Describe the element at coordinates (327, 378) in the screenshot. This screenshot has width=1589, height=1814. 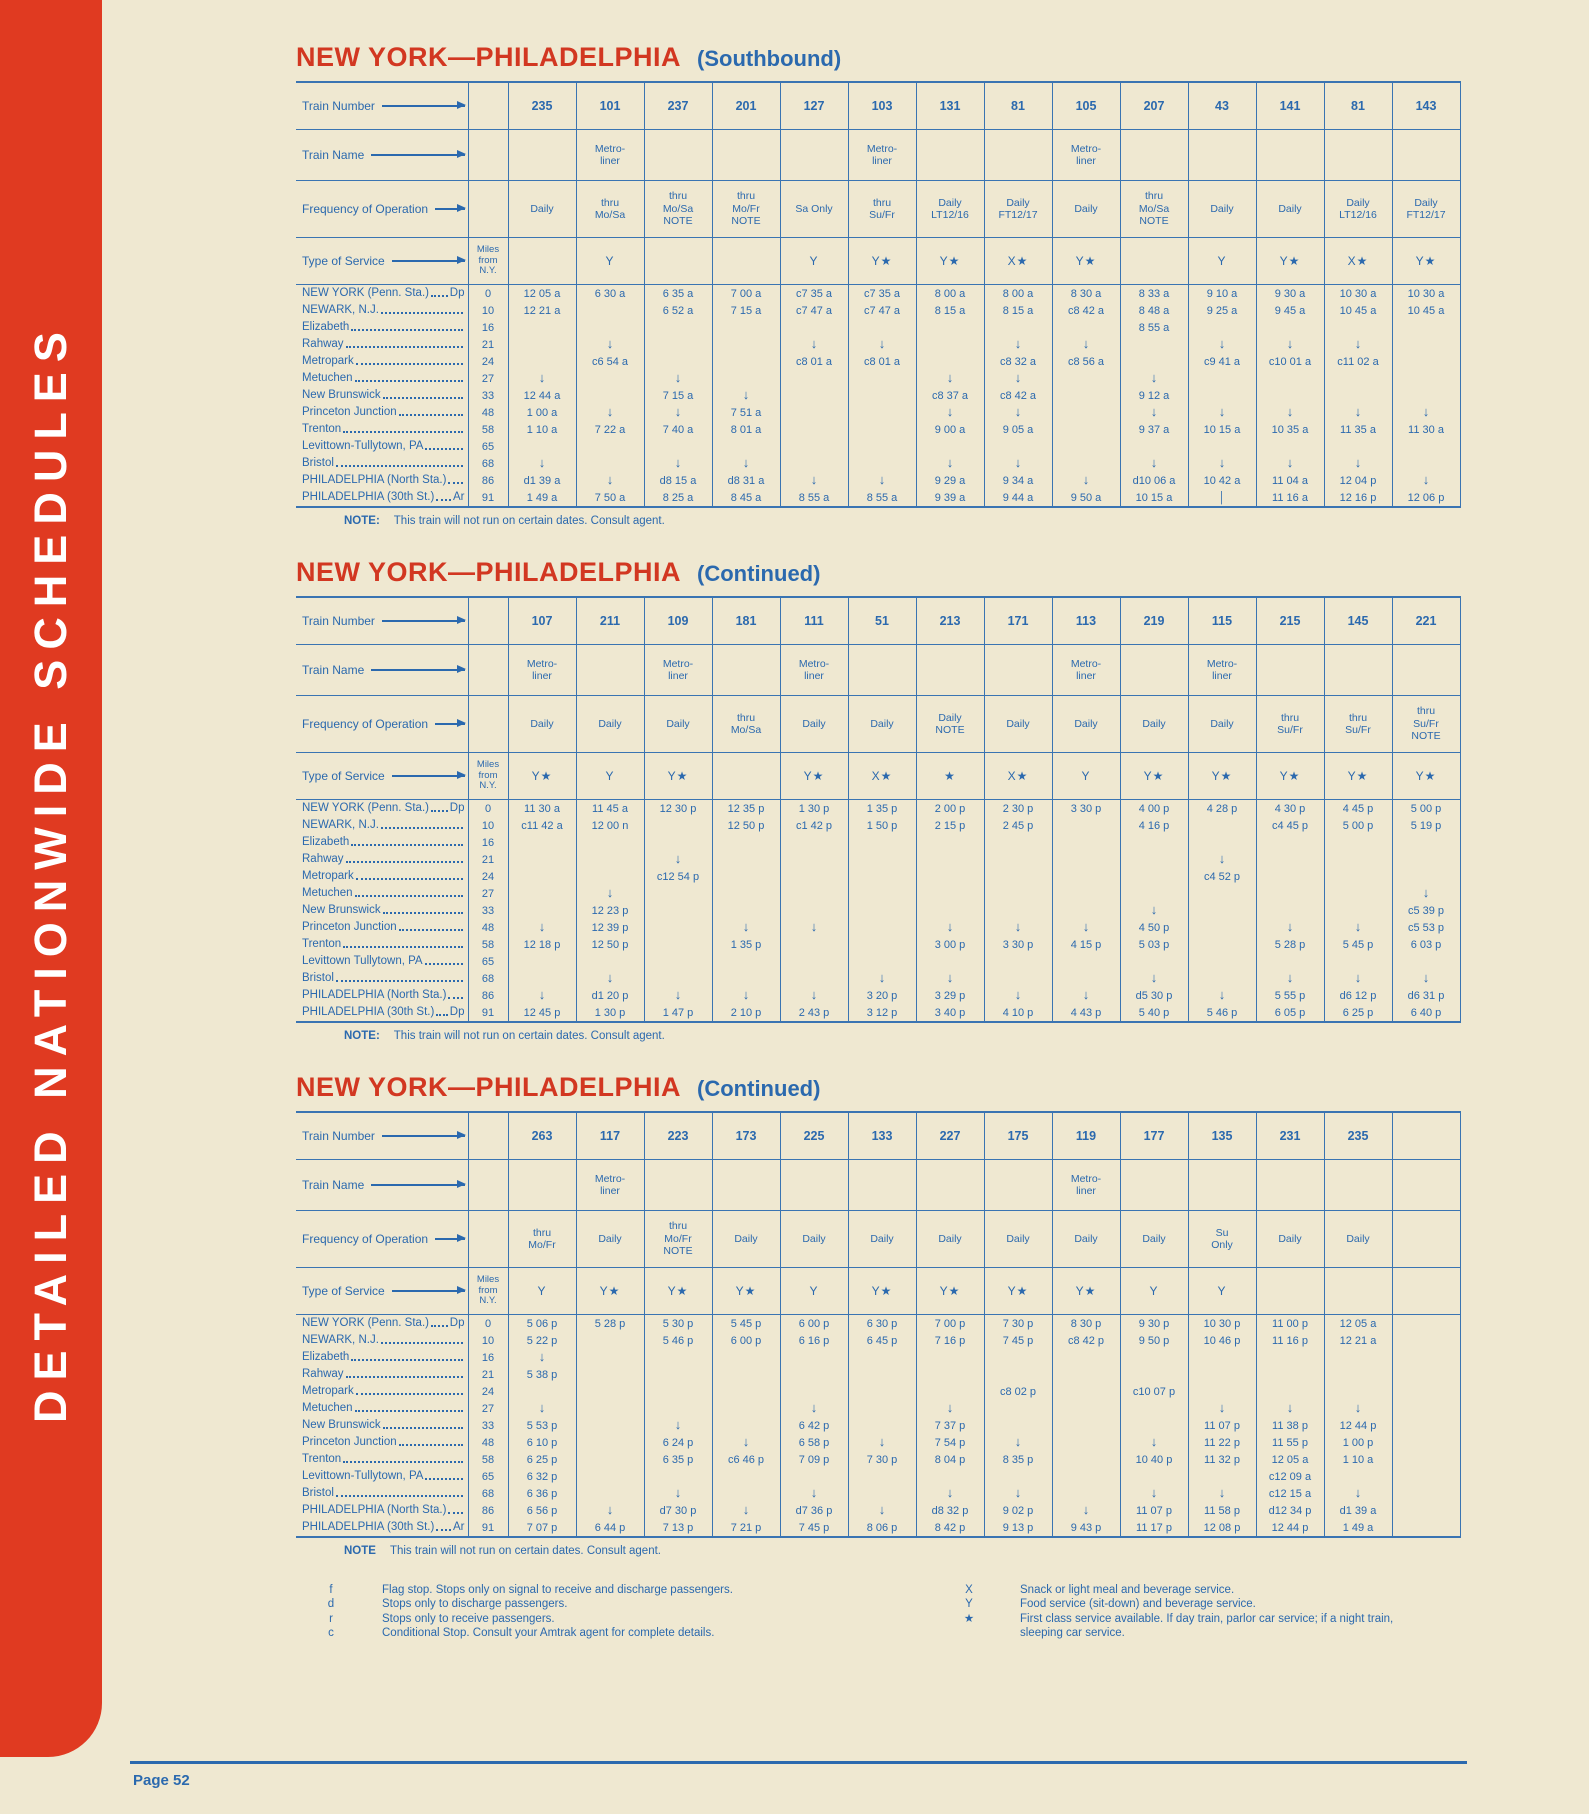
I see `station-name: Metuchen` at that location.